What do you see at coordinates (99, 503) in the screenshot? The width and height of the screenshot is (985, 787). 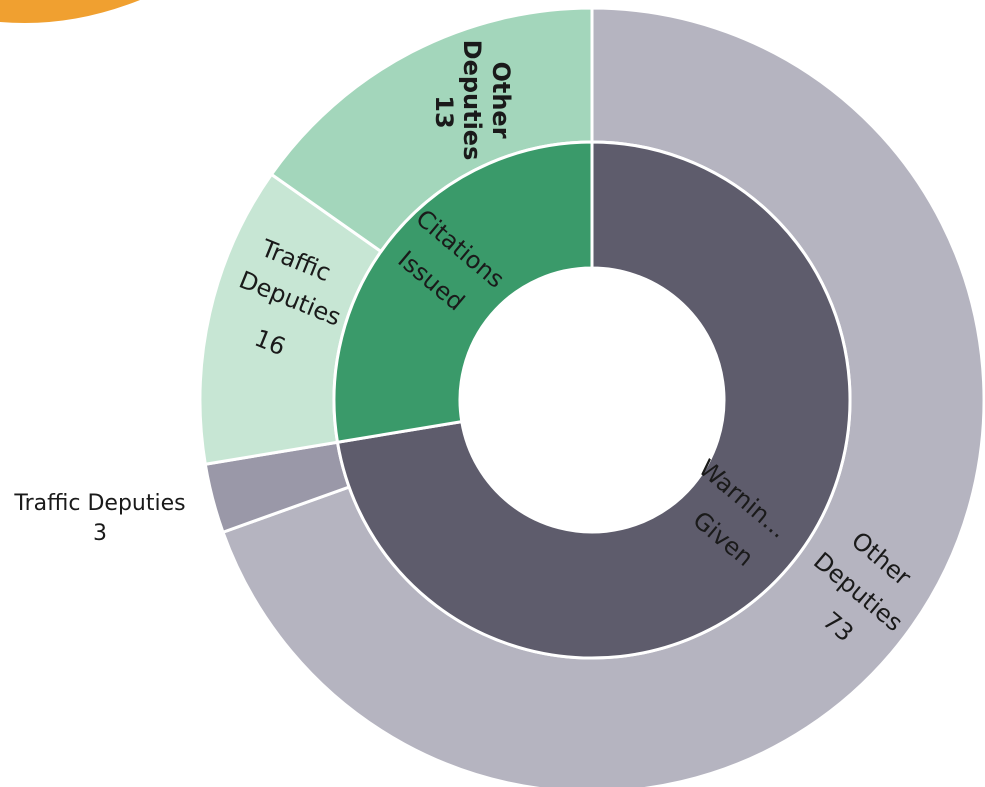 I see `outer-label-traffic-warnings-line1: Traffic Deputies` at bounding box center [99, 503].